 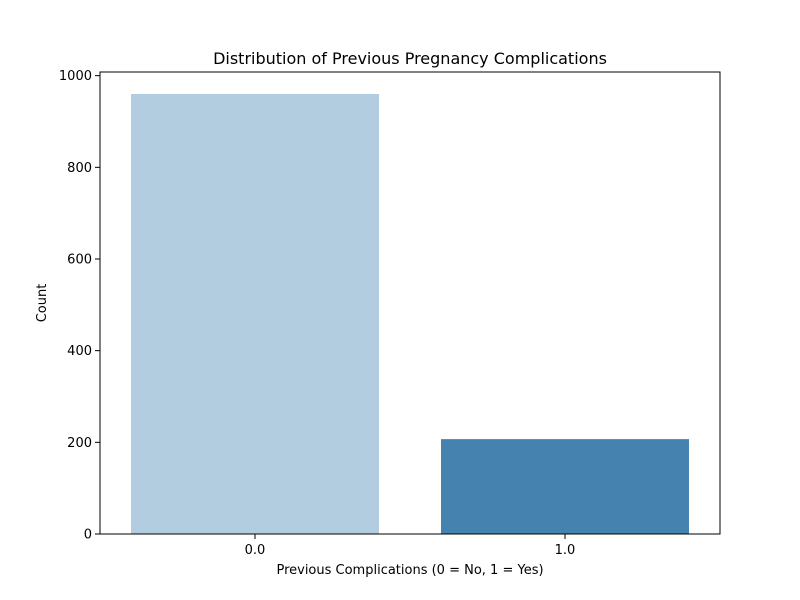 I want to click on x-tick-label-0: 0.0, so click(x=255, y=550).